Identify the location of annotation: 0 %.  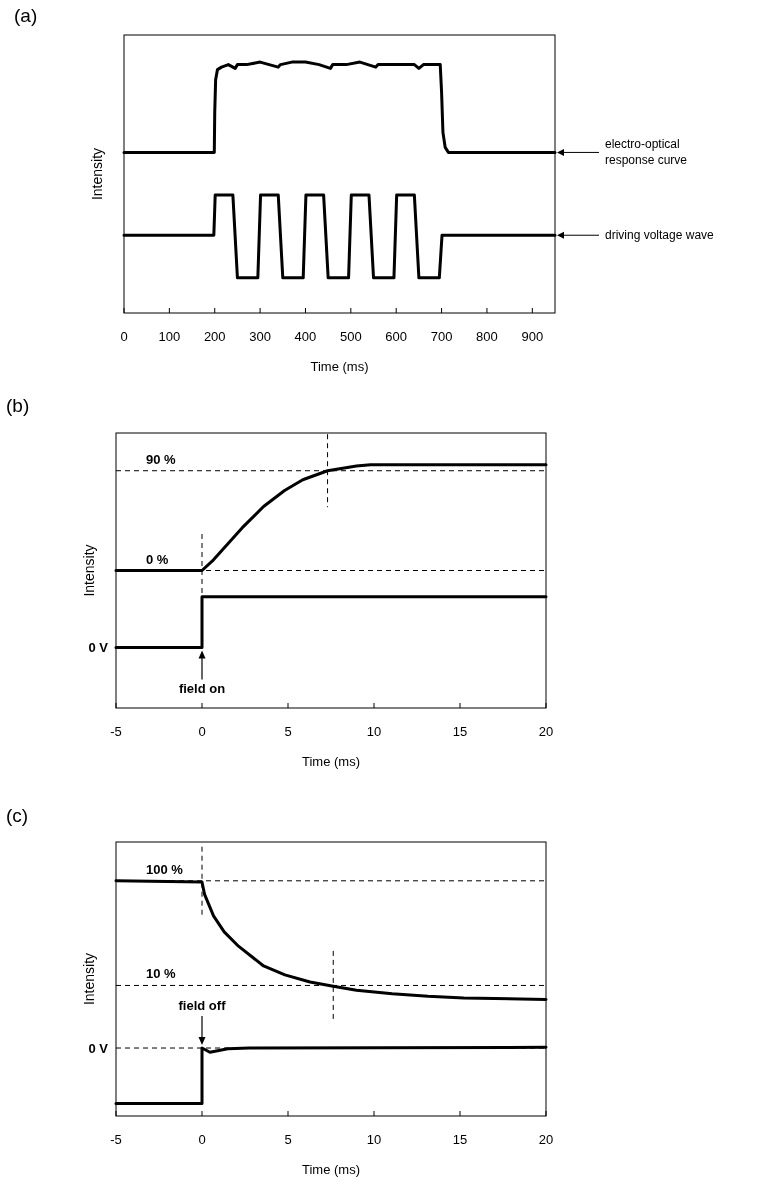
(157, 559).